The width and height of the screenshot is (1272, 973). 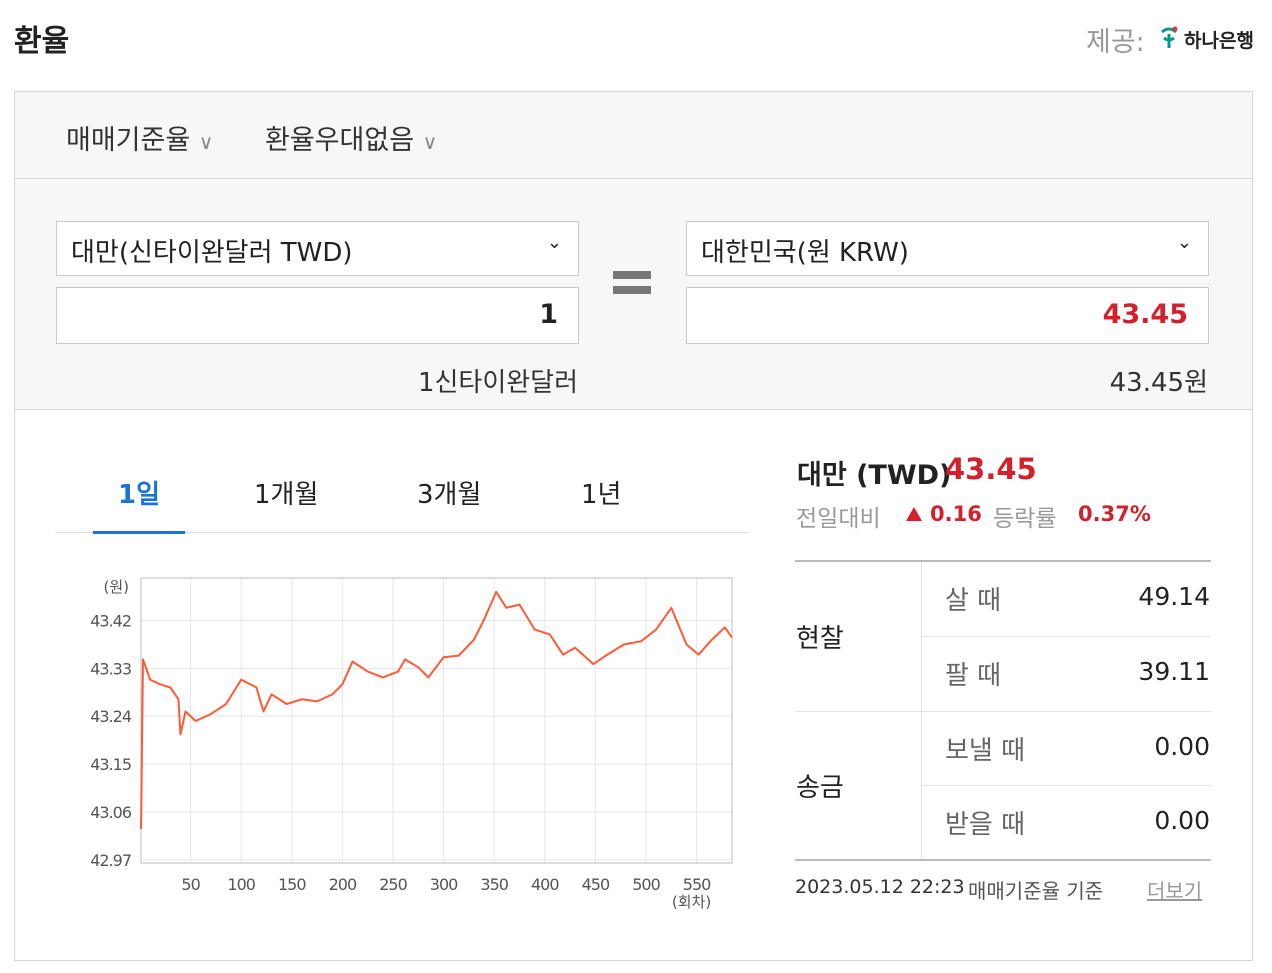 What do you see at coordinates (973, 601) in the screenshot?
I see `row-label: 살 때` at bounding box center [973, 601].